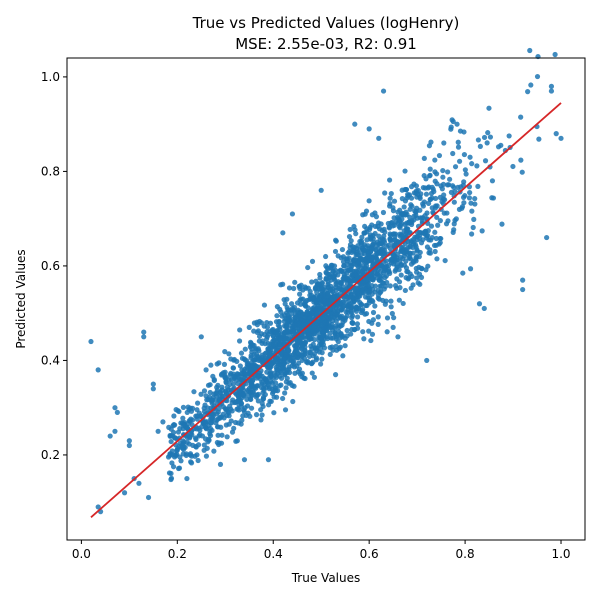 This screenshot has width=600, height=604. Describe the element at coordinates (21, 298) in the screenshot. I see `y-axis-label: Predicted Values` at that location.